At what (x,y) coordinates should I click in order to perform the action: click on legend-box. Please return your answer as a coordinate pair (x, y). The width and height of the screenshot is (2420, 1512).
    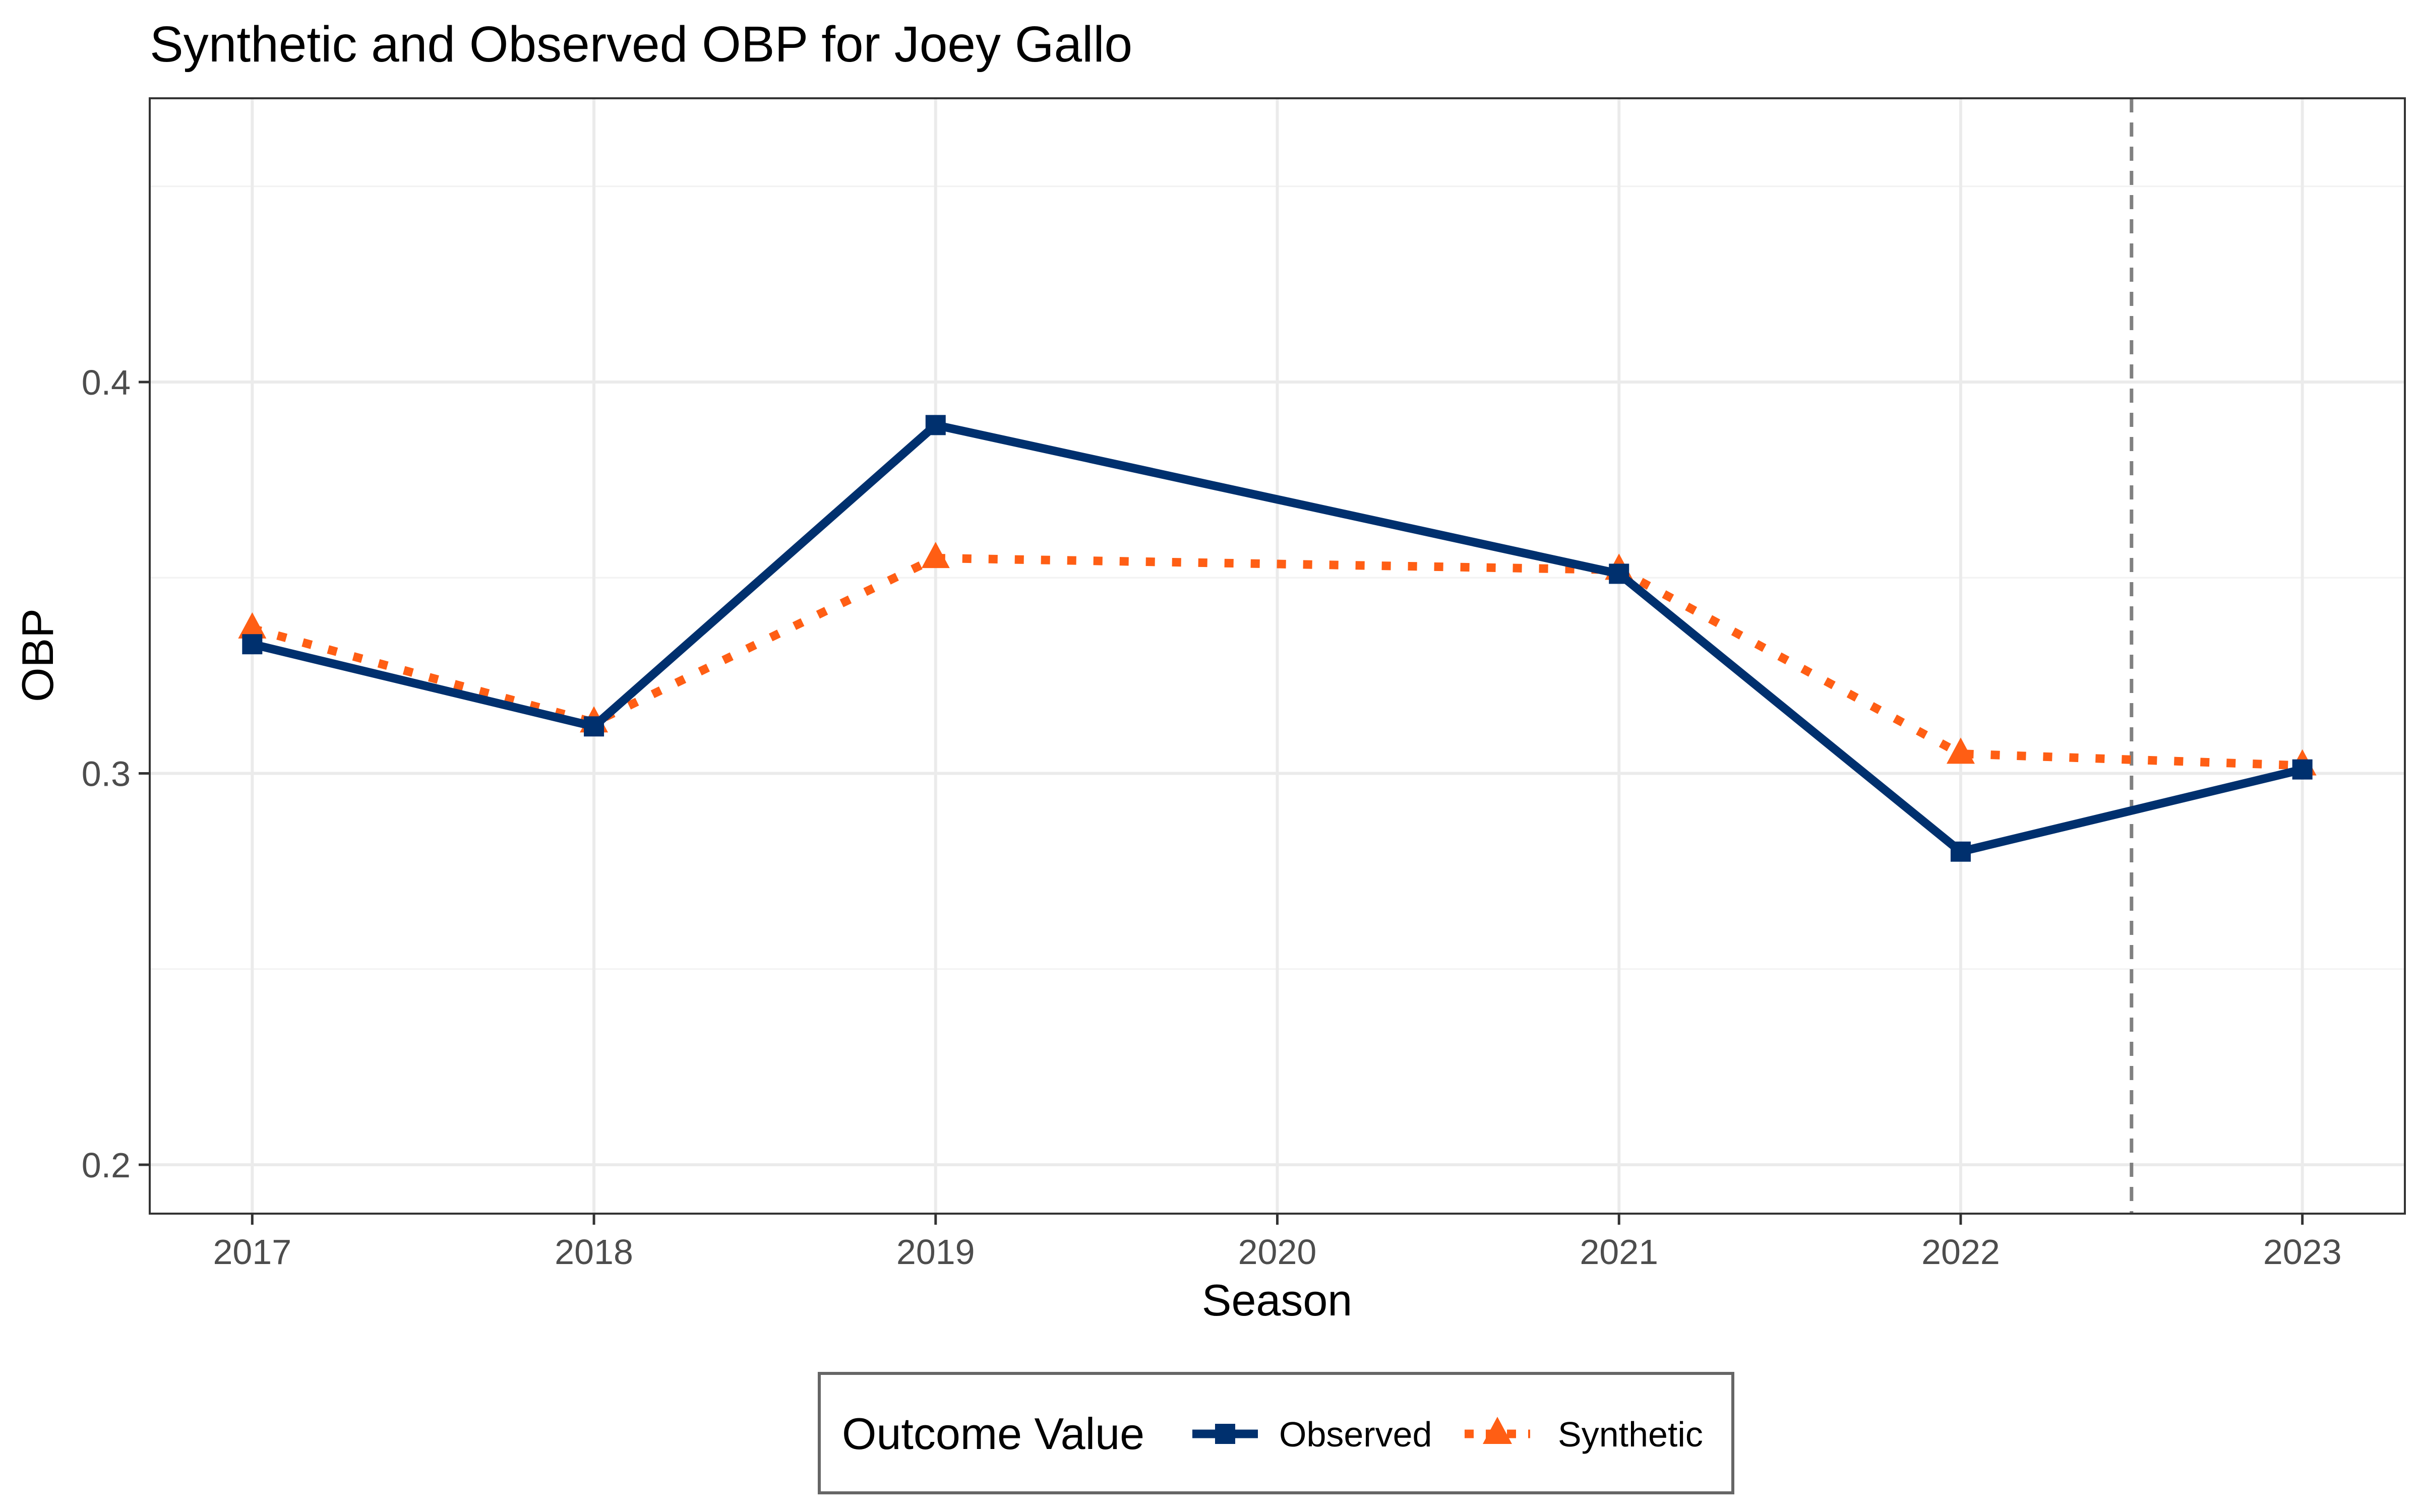
    Looking at the image, I should click on (1276, 1433).